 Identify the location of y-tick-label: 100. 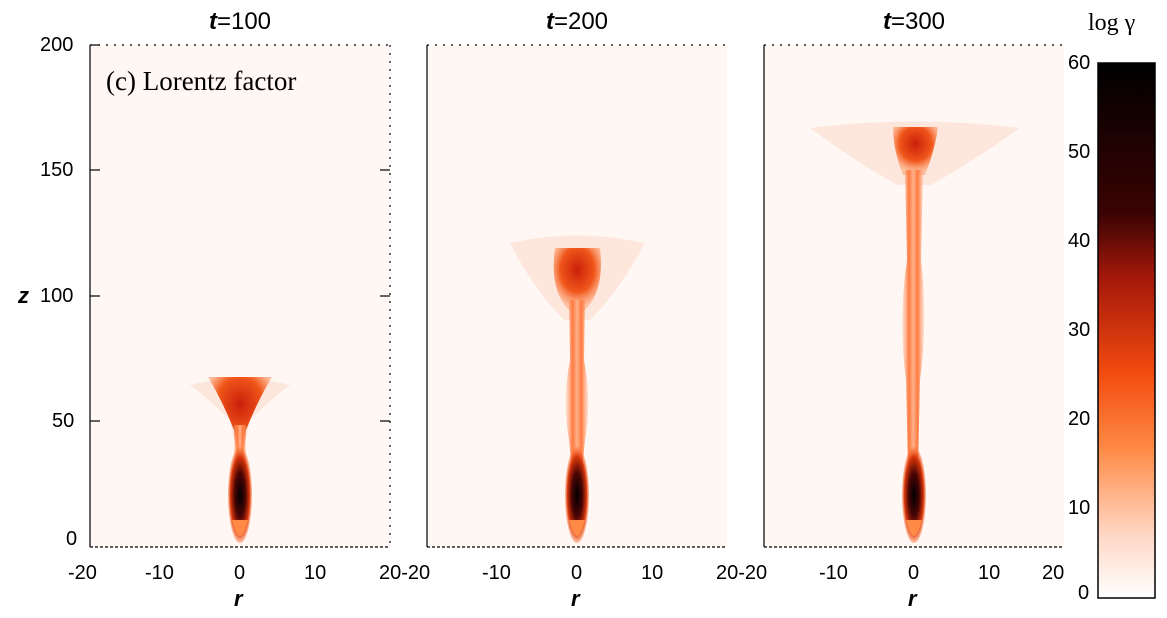
(57, 296).